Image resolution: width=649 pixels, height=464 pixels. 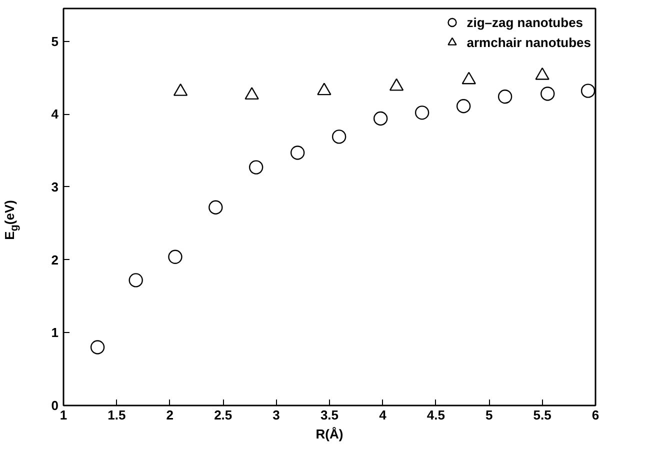 What do you see at coordinates (330, 434) in the screenshot?
I see `x-axis-title: R(Å)` at bounding box center [330, 434].